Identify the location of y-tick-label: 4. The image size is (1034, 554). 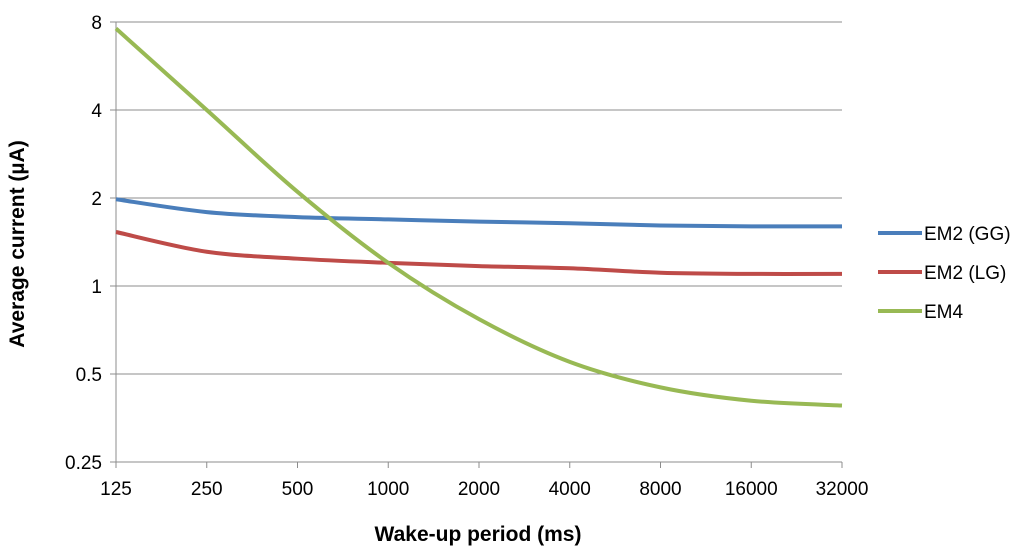
(96, 111).